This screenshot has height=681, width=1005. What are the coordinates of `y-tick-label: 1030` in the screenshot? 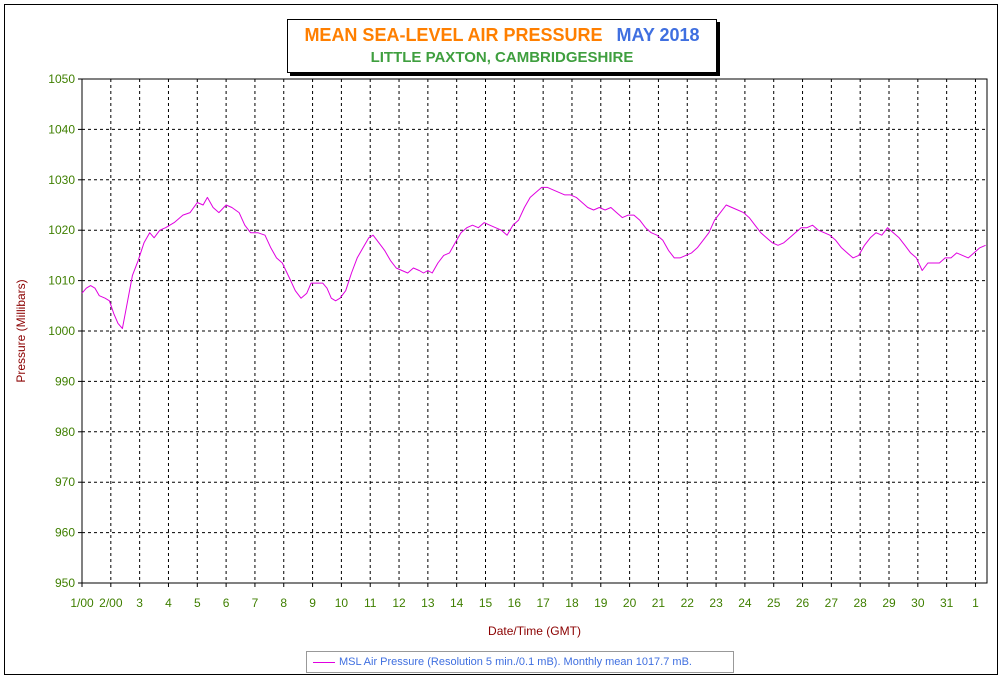 It's located at (61, 180).